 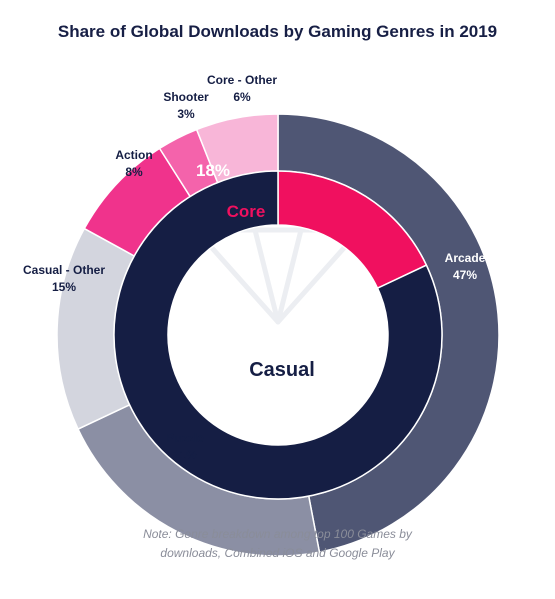 I want to click on slice-label-arcade: Arcade, so click(x=465, y=258).